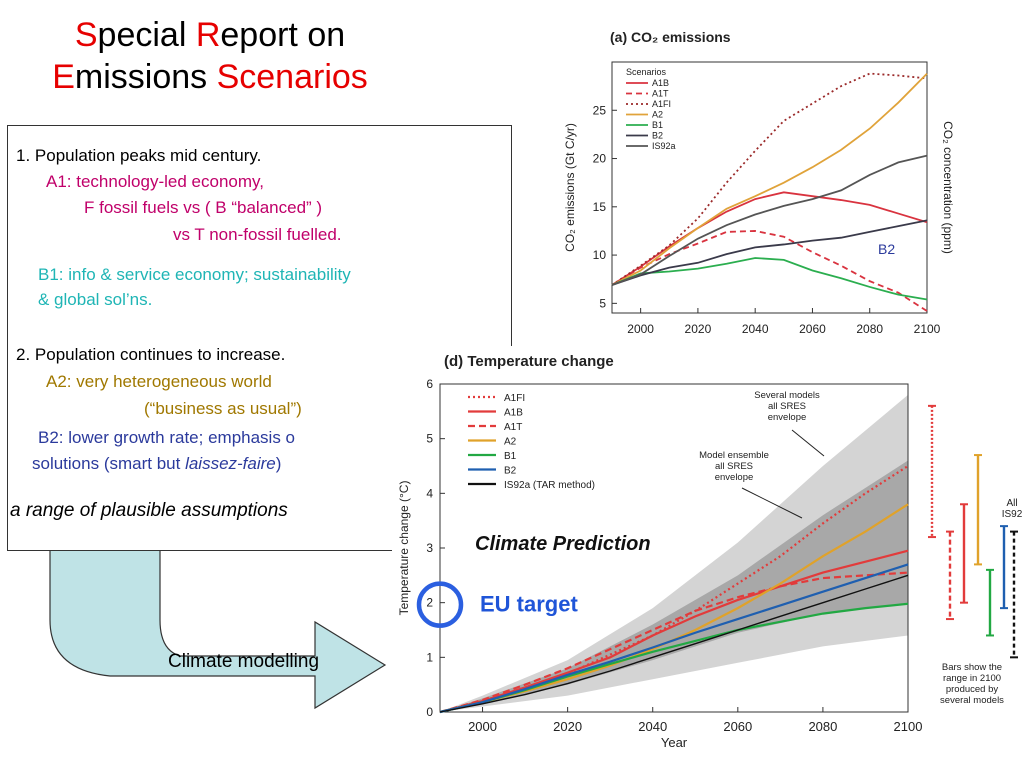 This screenshot has width=1024, height=773. What do you see at coordinates (664, 146) in the screenshot?
I see `co2-legend-label: IS92a` at bounding box center [664, 146].